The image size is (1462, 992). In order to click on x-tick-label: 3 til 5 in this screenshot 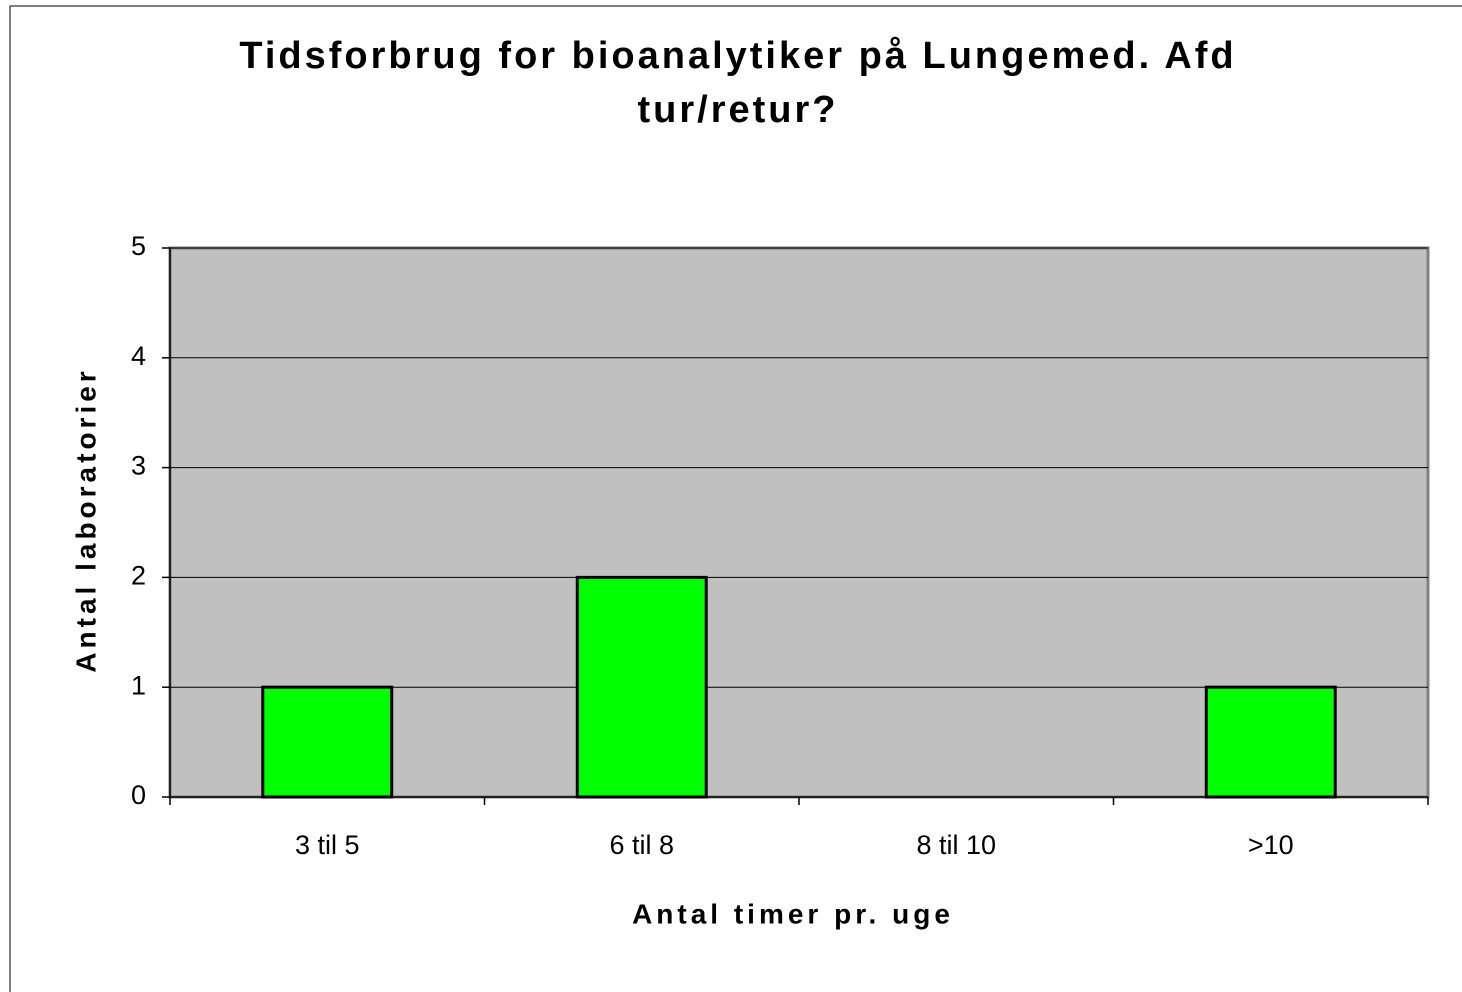, I will do `click(327, 845)`.